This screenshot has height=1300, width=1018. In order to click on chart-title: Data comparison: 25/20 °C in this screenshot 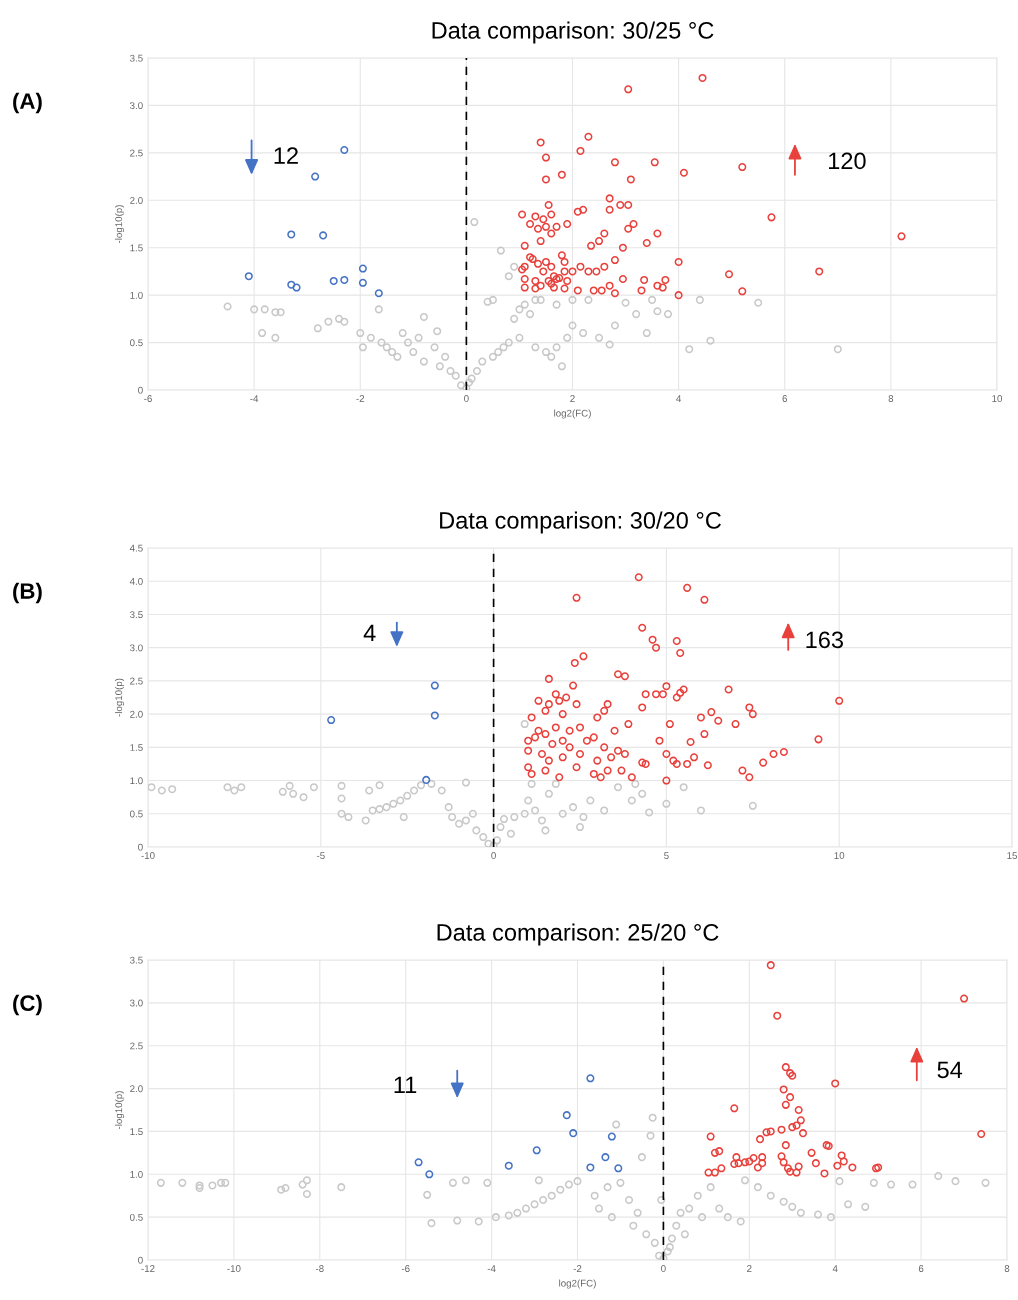, I will do `click(578, 934)`.